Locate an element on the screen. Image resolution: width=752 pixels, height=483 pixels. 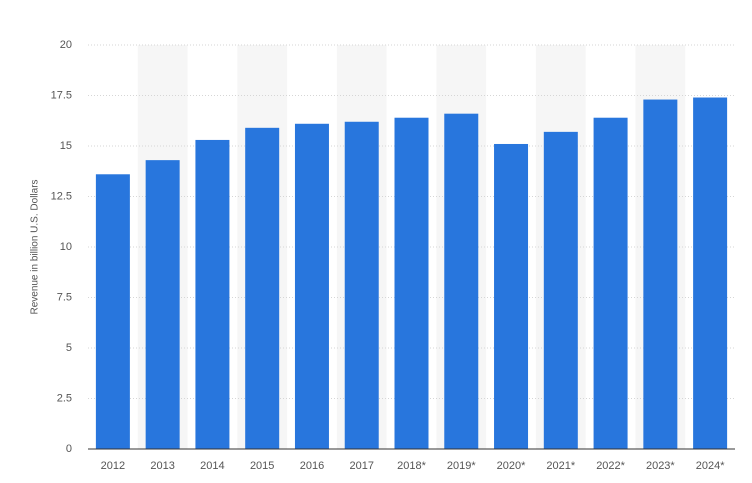
y-tick-label: 12.5 is located at coordinates (61, 196).